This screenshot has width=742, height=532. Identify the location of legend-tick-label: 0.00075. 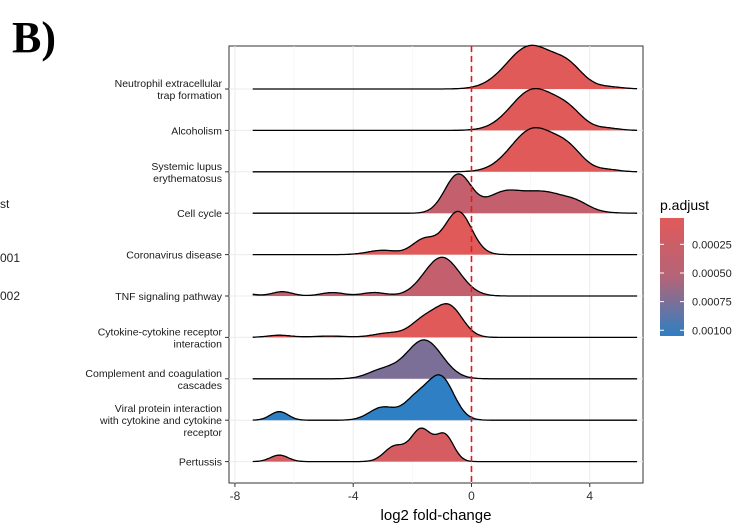
(712, 303).